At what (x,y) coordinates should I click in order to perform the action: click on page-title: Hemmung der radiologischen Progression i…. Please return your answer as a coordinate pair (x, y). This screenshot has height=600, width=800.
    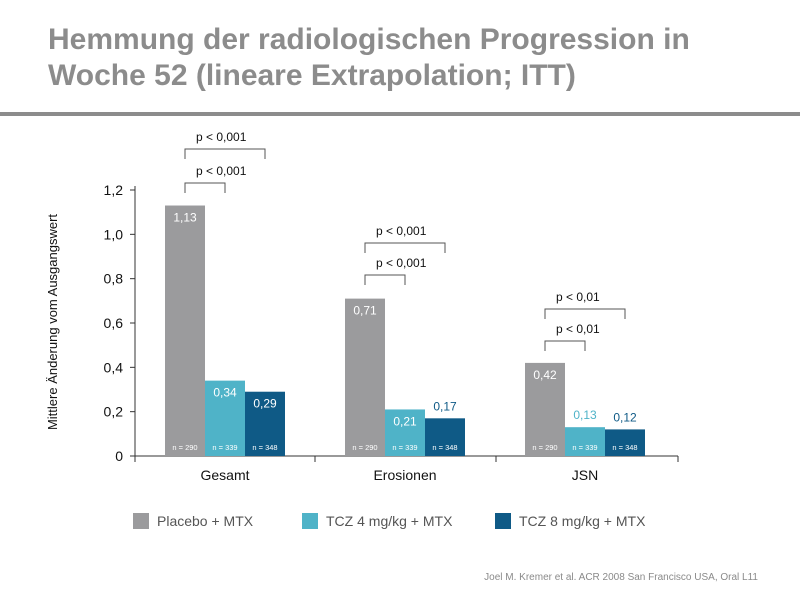
    Looking at the image, I should click on (408, 58).